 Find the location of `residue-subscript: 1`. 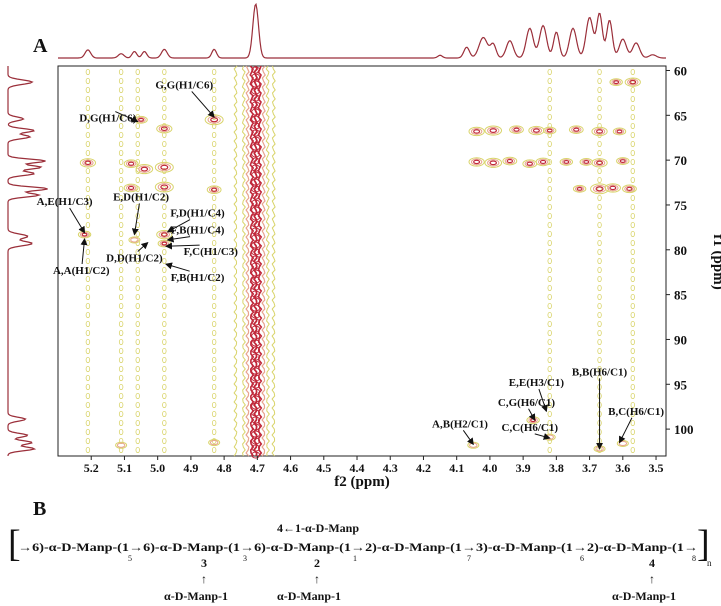

residue-subscript: 1 is located at coordinates (355, 558).